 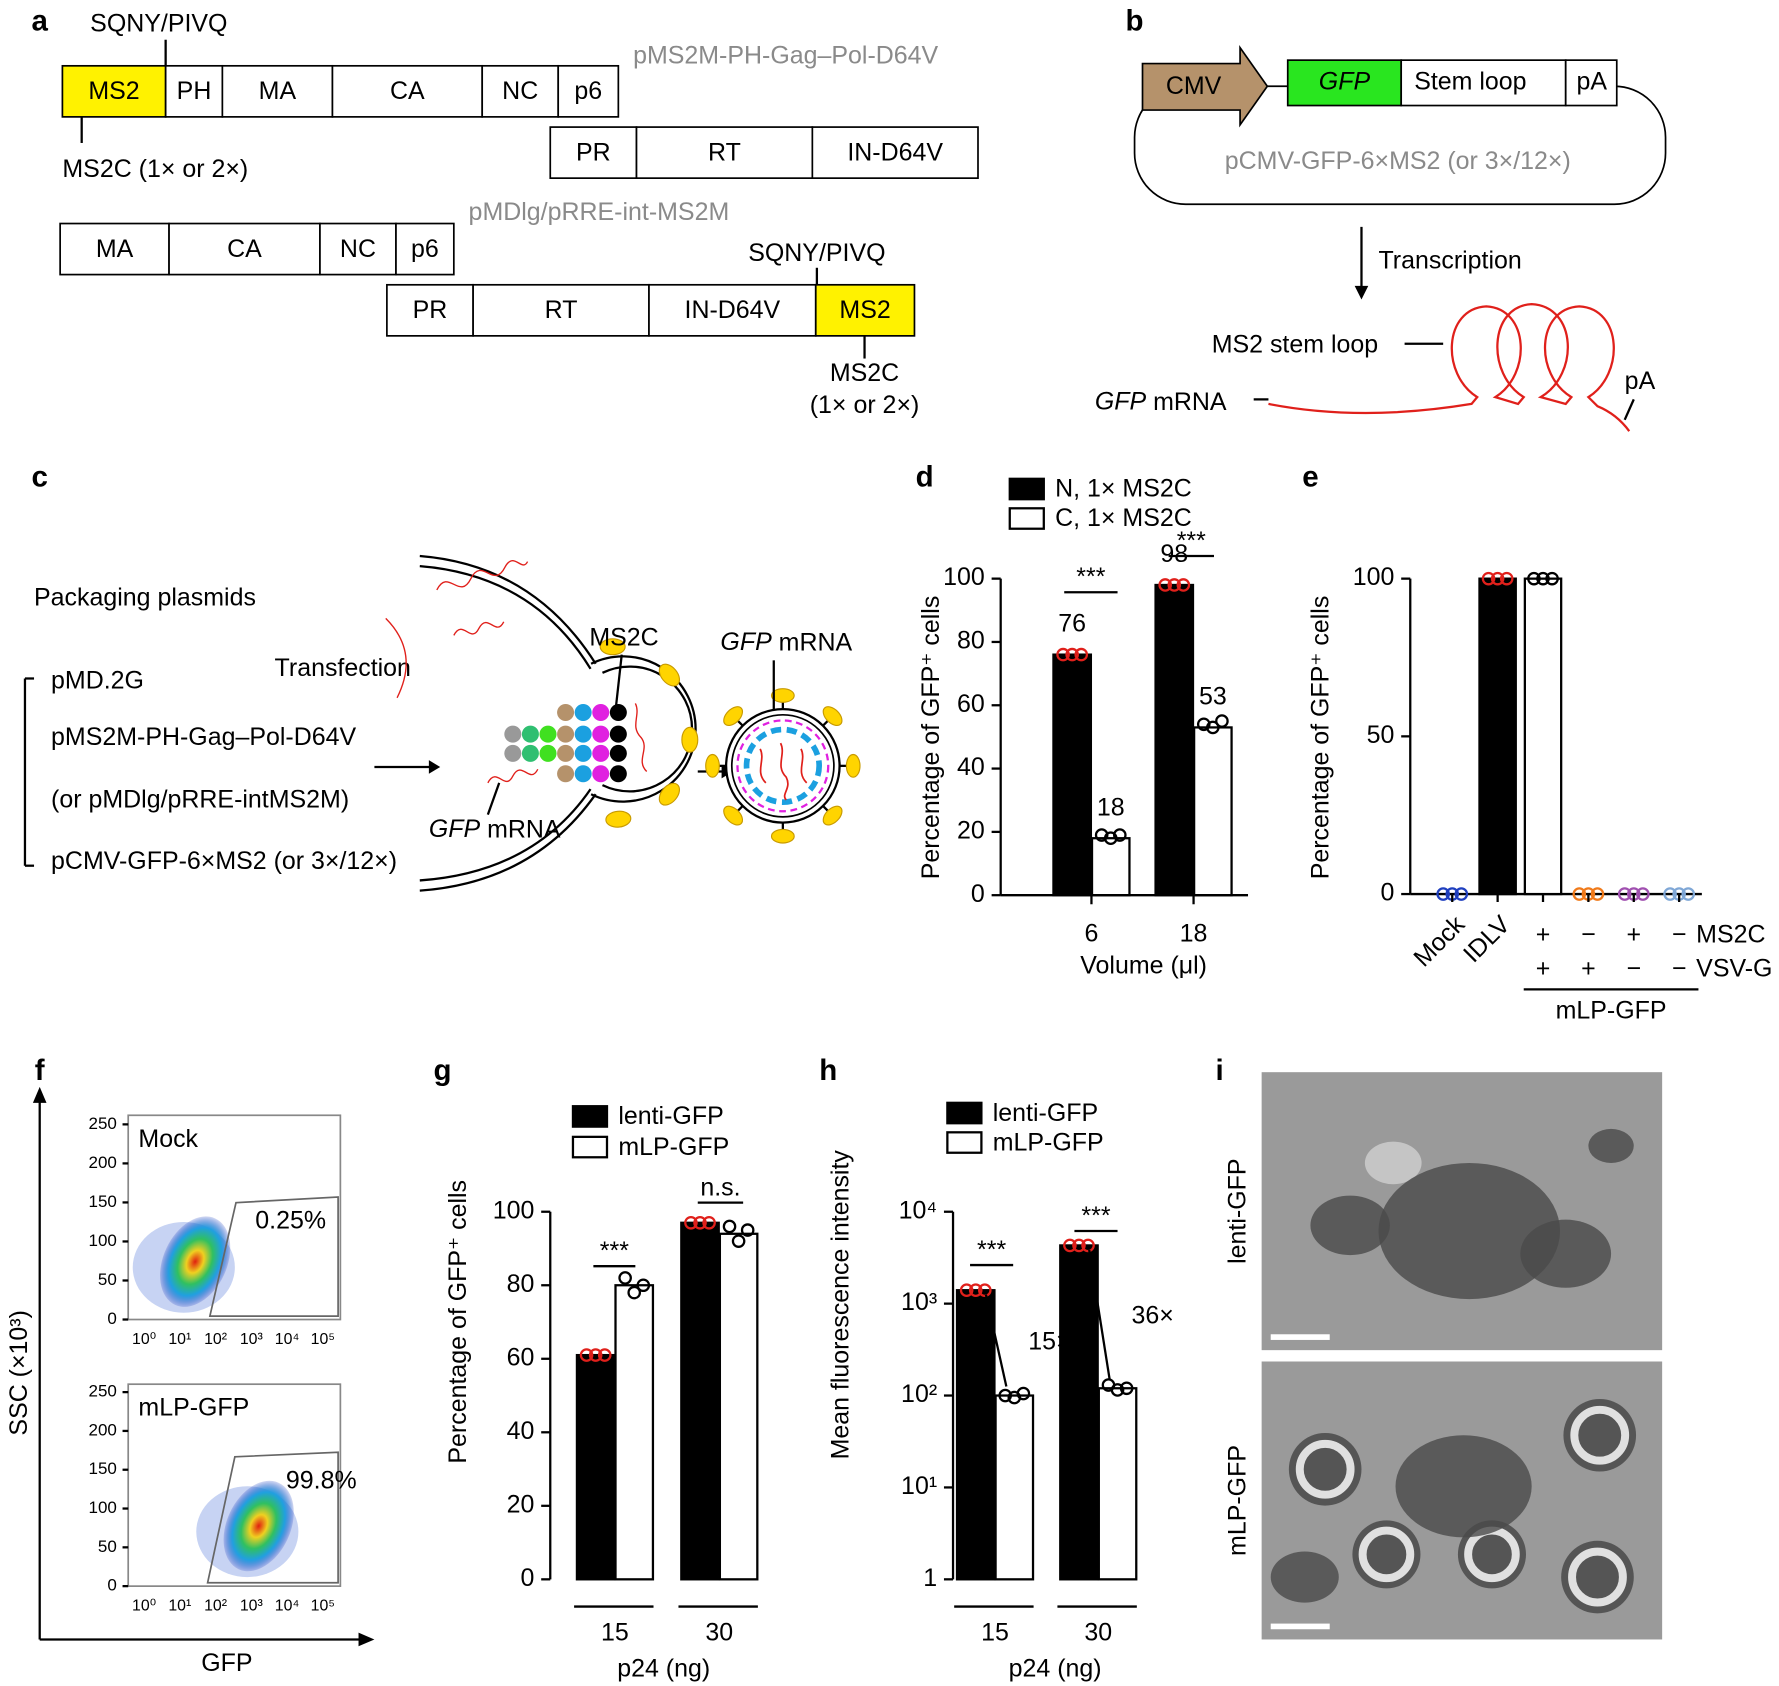 What do you see at coordinates (1487, 939) in the screenshot?
I see `x-tick-label: IDLV` at bounding box center [1487, 939].